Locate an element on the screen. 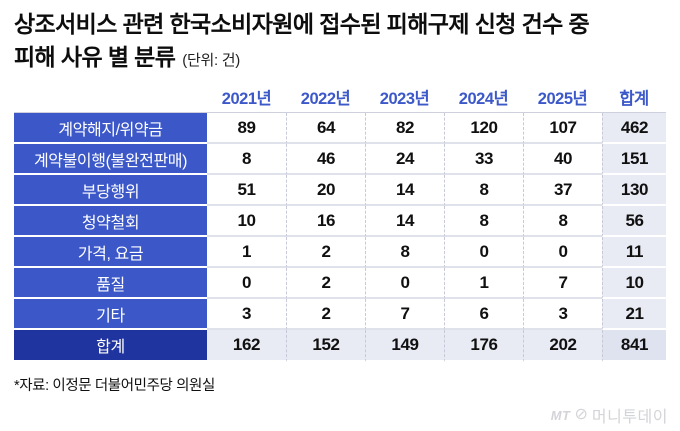 Image resolution: width=680 pixels, height=431 pixels. row-label: 계약불이행(불완전판매) is located at coordinates (110, 159).